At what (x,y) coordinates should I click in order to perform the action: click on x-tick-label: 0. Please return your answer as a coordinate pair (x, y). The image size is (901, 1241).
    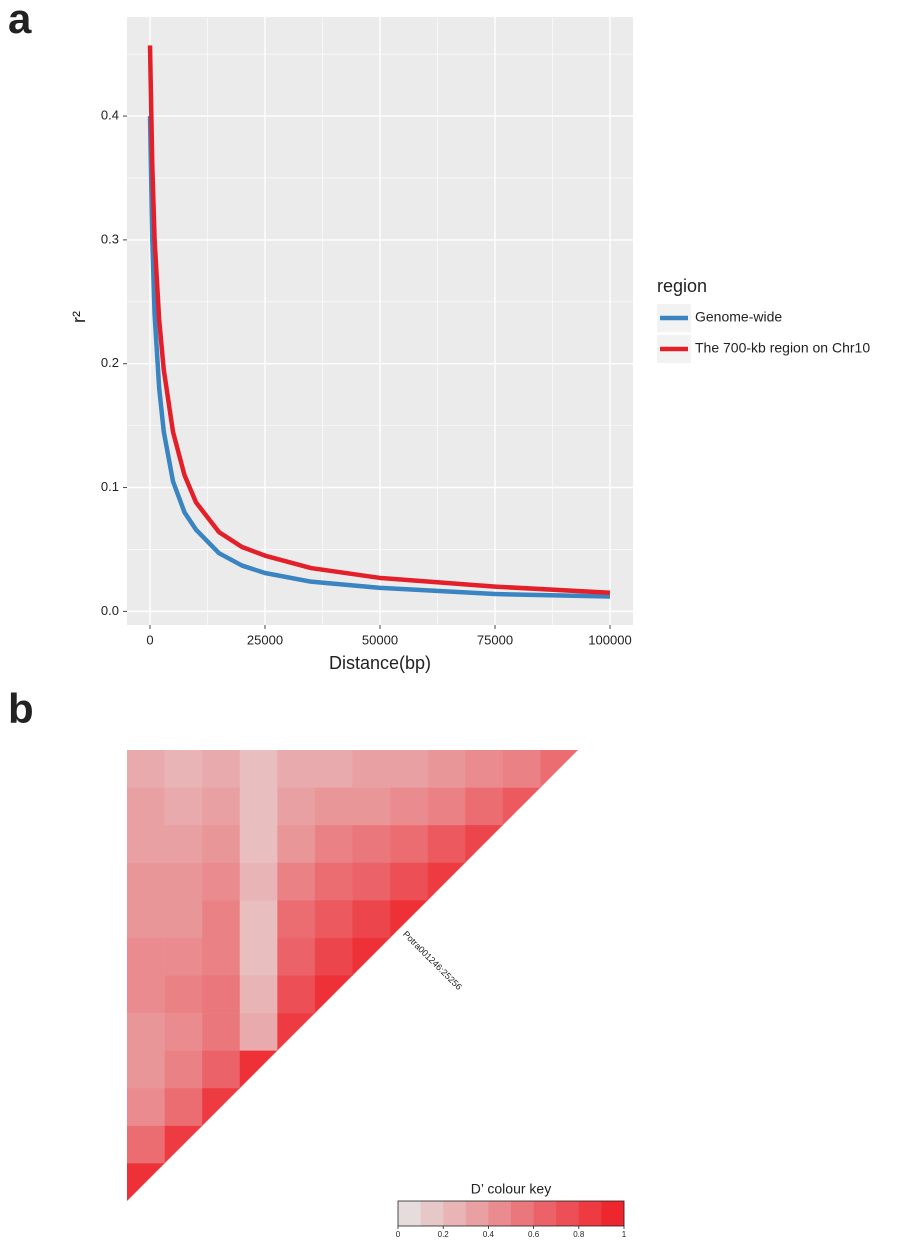
    Looking at the image, I should click on (149, 639).